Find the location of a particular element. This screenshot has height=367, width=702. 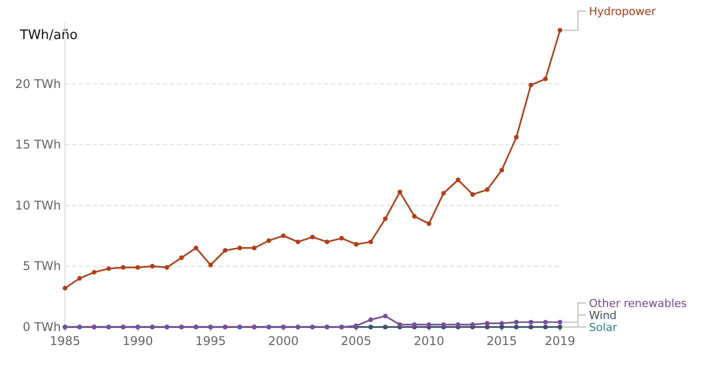

y-tick-label: 5 TWh is located at coordinates (41, 266).